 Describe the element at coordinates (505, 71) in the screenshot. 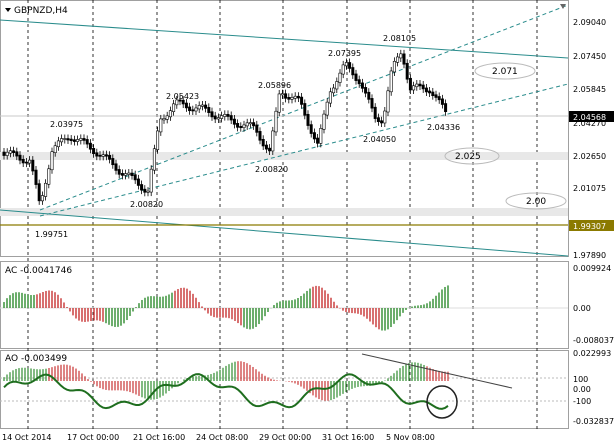

I see `zone-ellipse-top` at that location.